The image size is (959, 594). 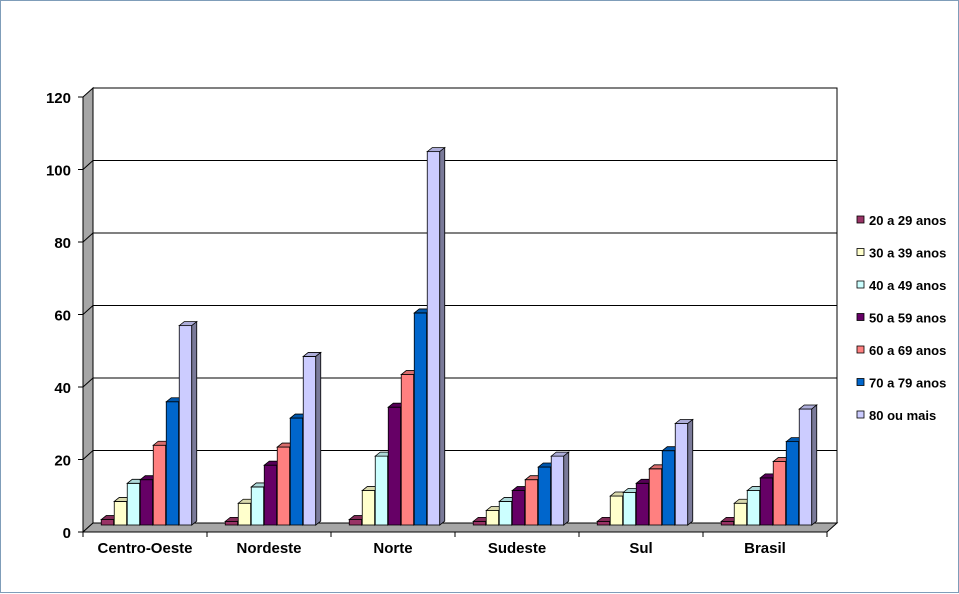 What do you see at coordinates (640, 548) in the screenshot?
I see `x-tick-label: Sul` at bounding box center [640, 548].